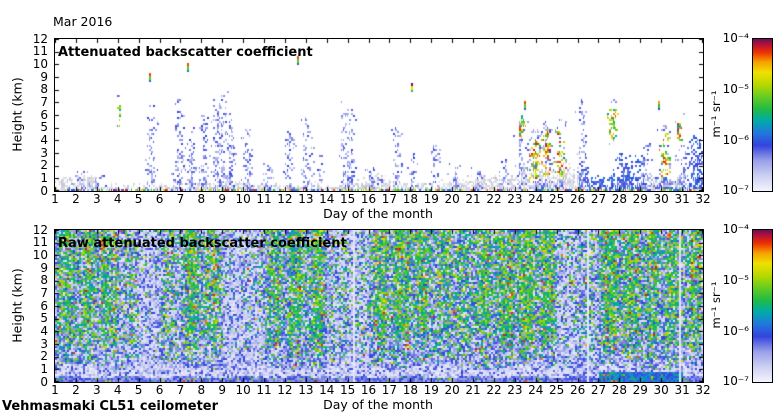  I want to click on y-tick-label: 6, so click(44, 305).